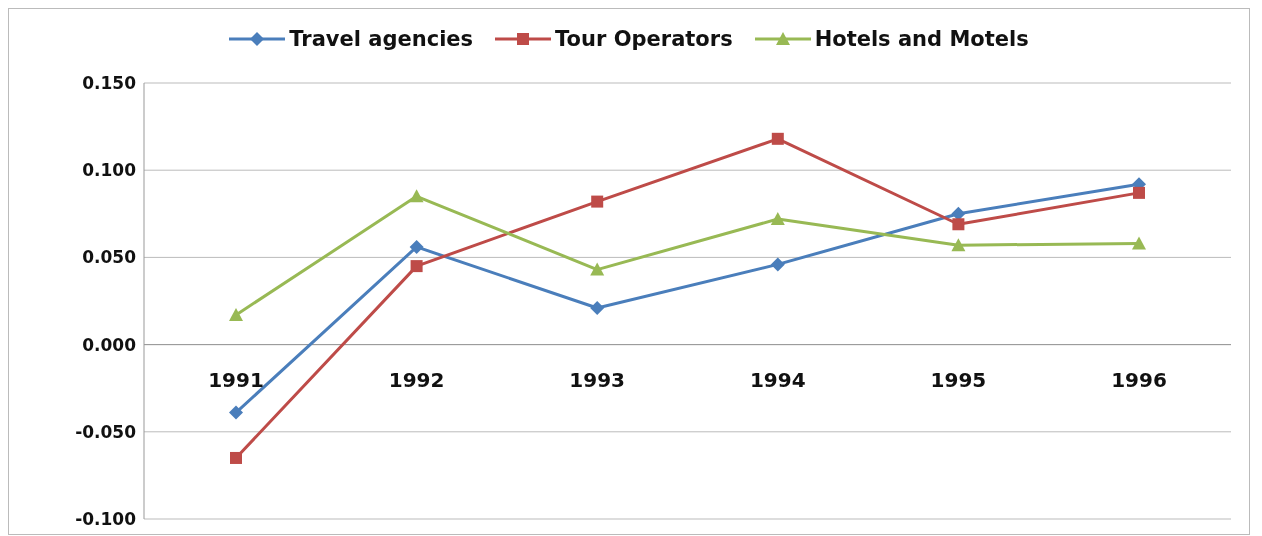 This screenshot has width=1262, height=536. I want to click on x-tick-label: 1992, so click(416, 379).